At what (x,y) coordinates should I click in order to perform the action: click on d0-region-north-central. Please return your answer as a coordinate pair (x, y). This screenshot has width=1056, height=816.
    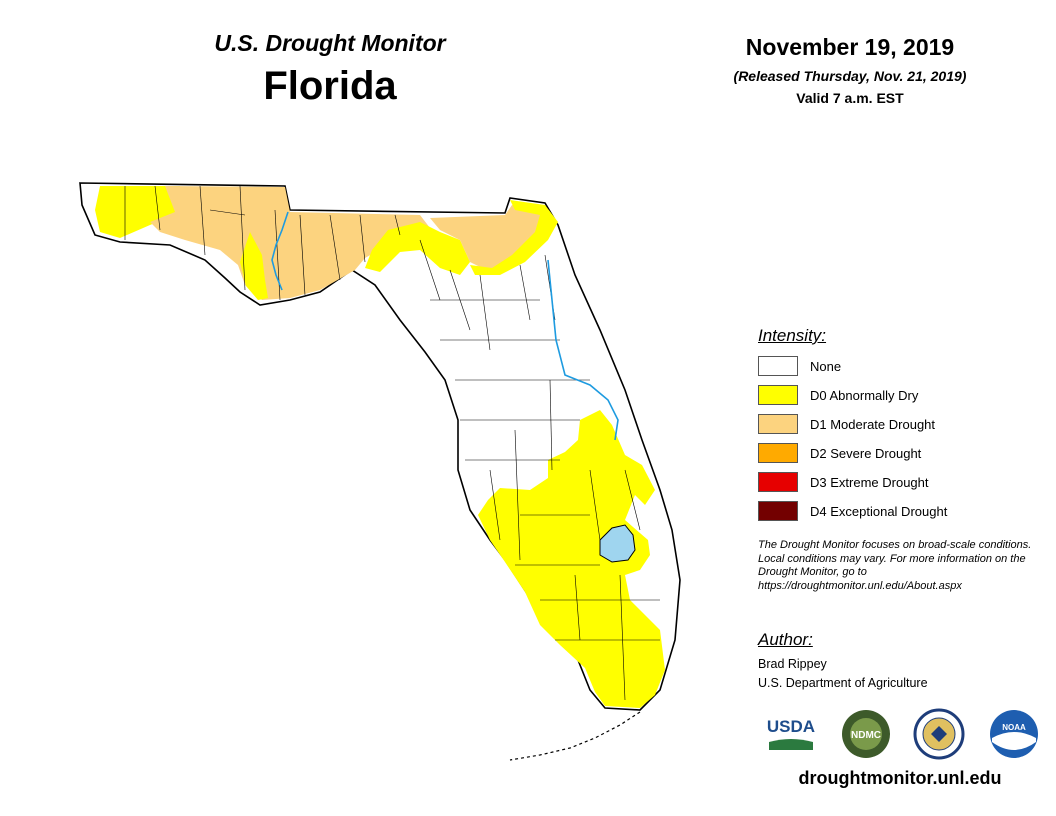
    Looking at the image, I should click on (417, 248).